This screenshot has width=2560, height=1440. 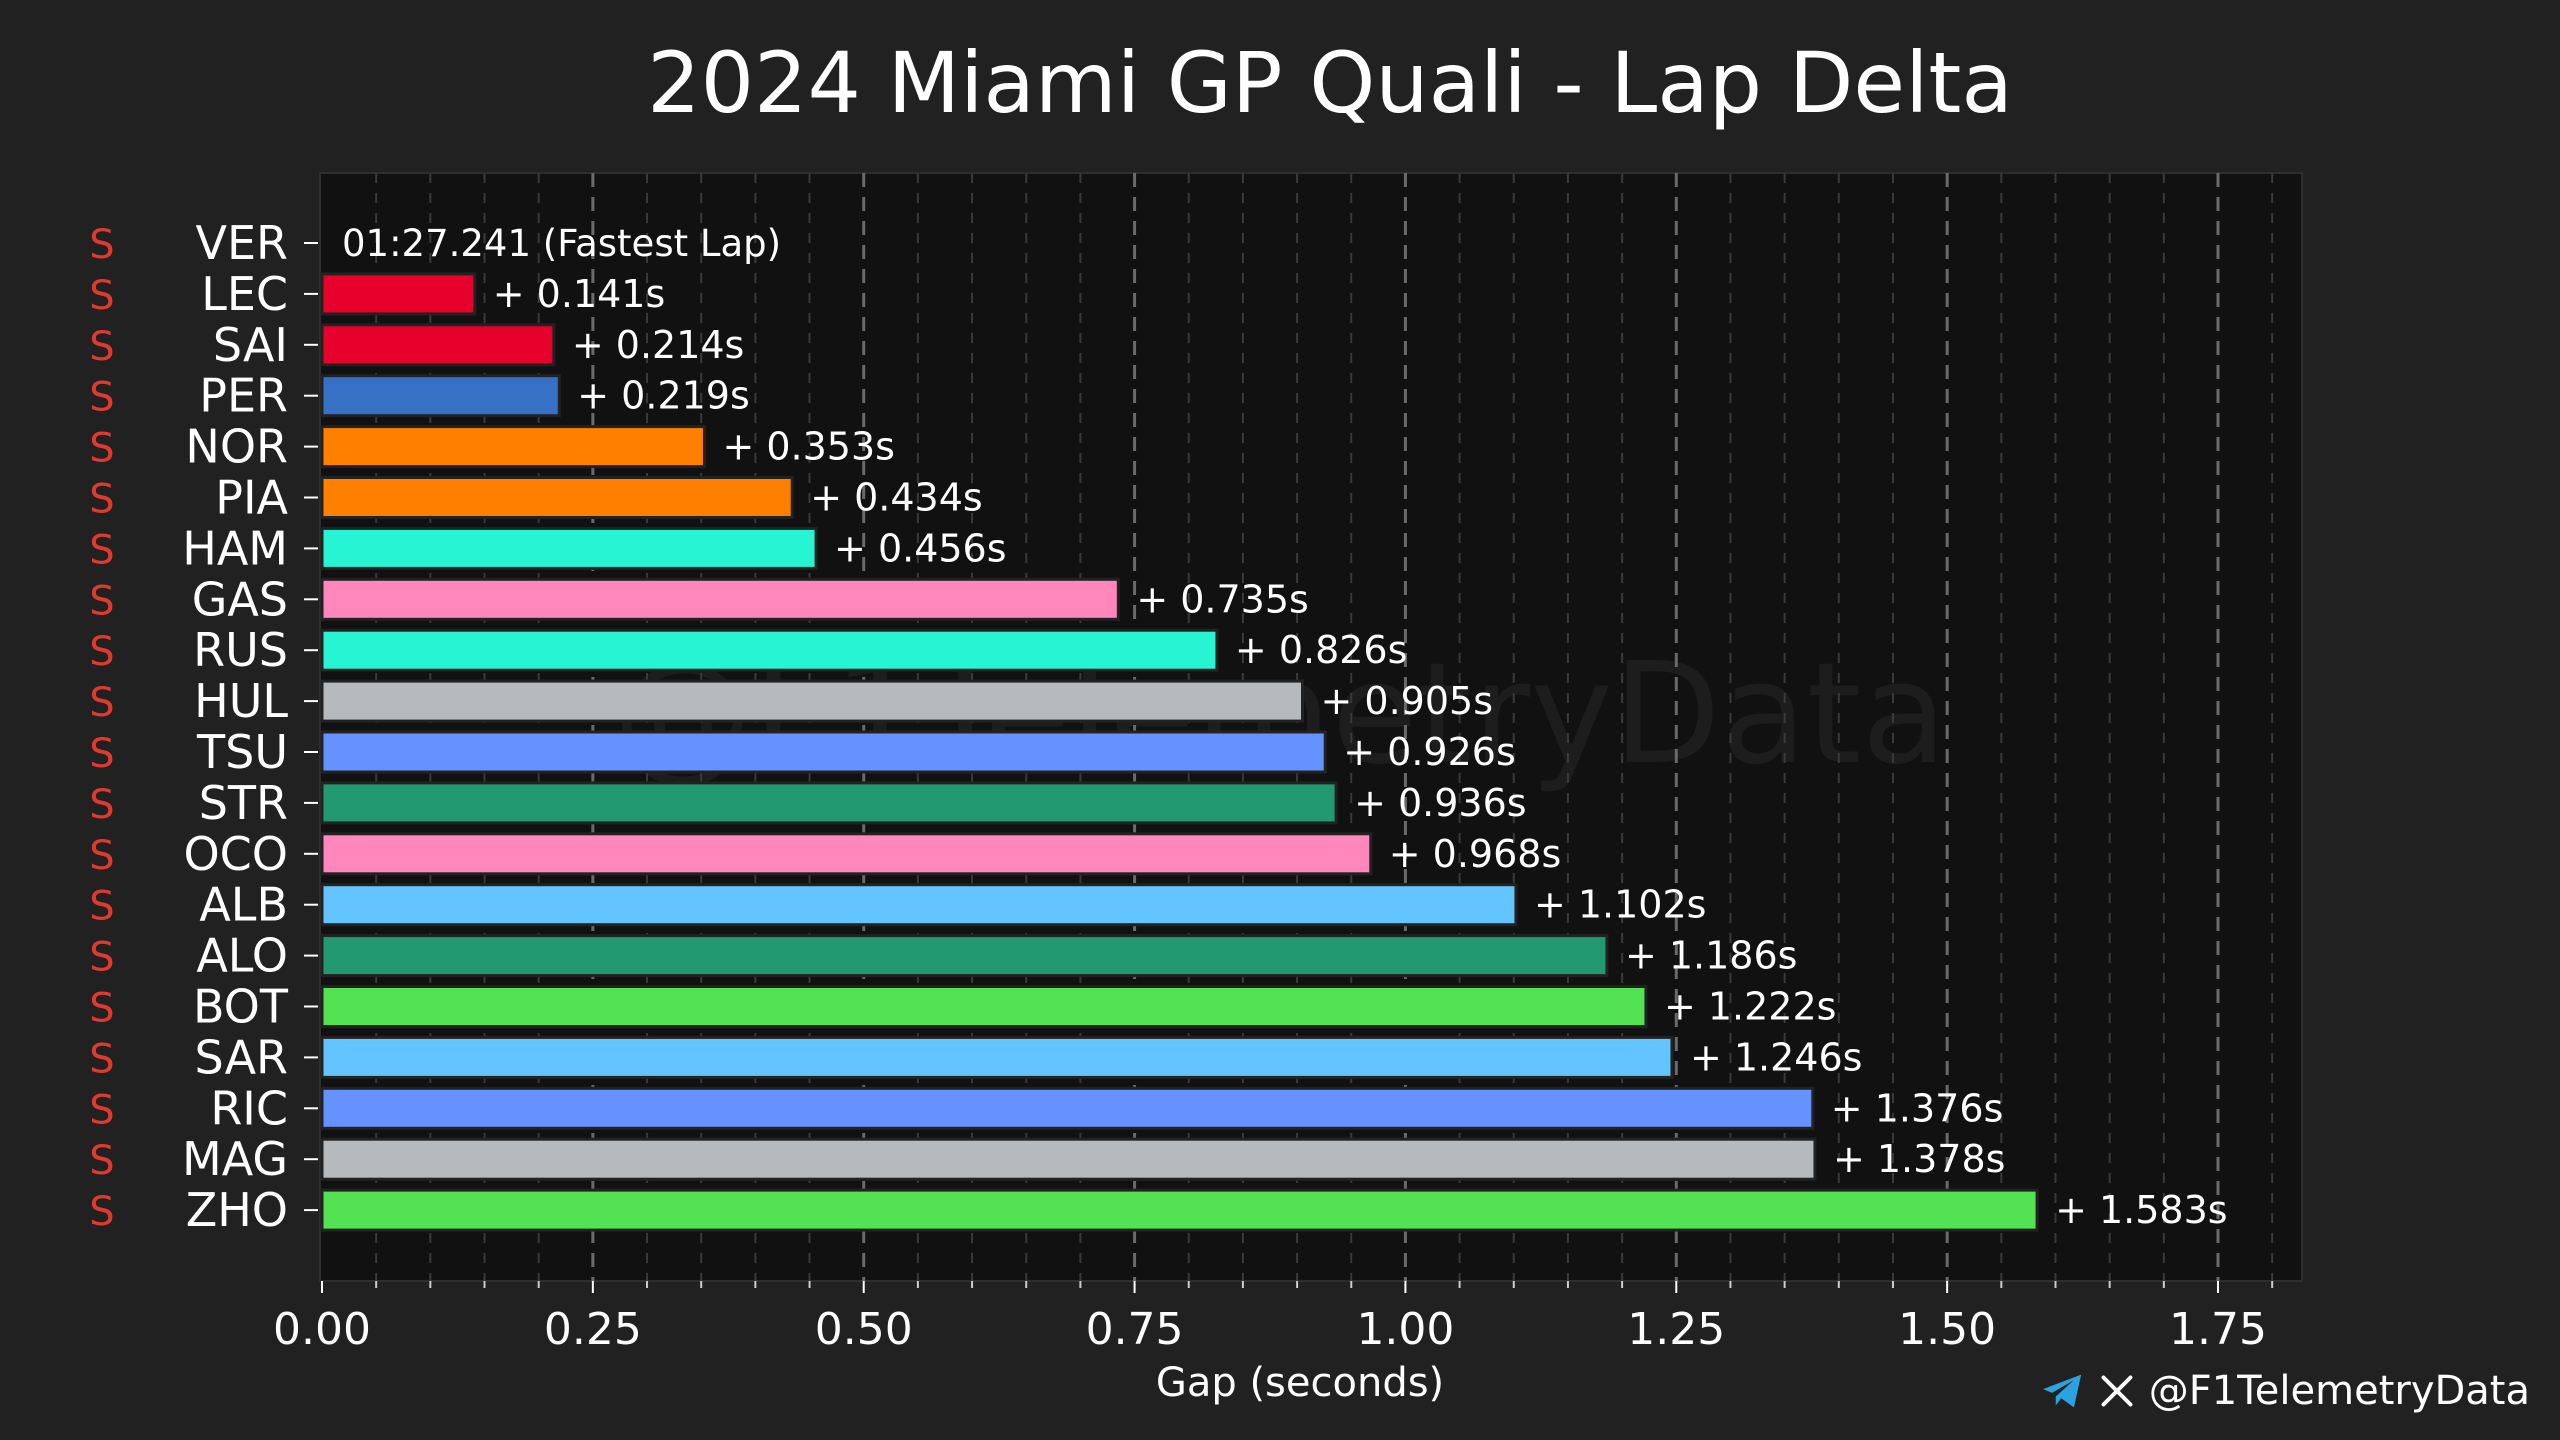 What do you see at coordinates (243, 803) in the screenshot?
I see `driver-label-str: STR` at bounding box center [243, 803].